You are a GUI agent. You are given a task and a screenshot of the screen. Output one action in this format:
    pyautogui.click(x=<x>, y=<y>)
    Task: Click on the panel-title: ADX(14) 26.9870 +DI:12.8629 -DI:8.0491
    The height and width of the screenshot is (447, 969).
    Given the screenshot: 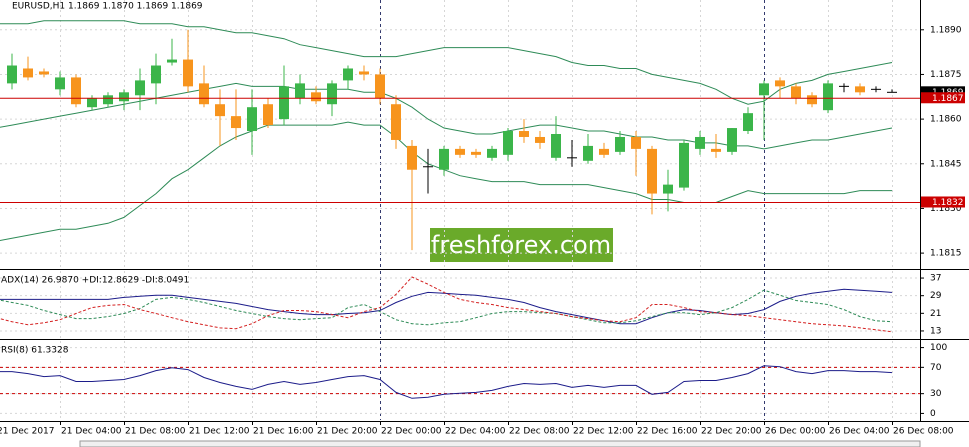 What is the action you would take?
    pyautogui.click(x=95, y=281)
    